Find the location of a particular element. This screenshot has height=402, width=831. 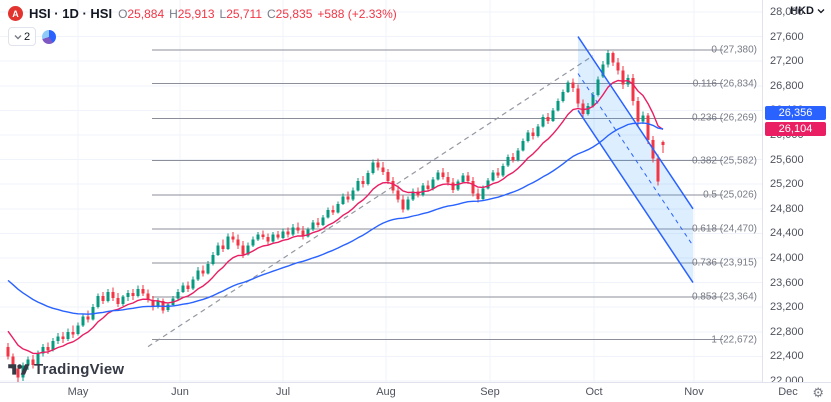

indicator-count: 2 is located at coordinates (27, 36).